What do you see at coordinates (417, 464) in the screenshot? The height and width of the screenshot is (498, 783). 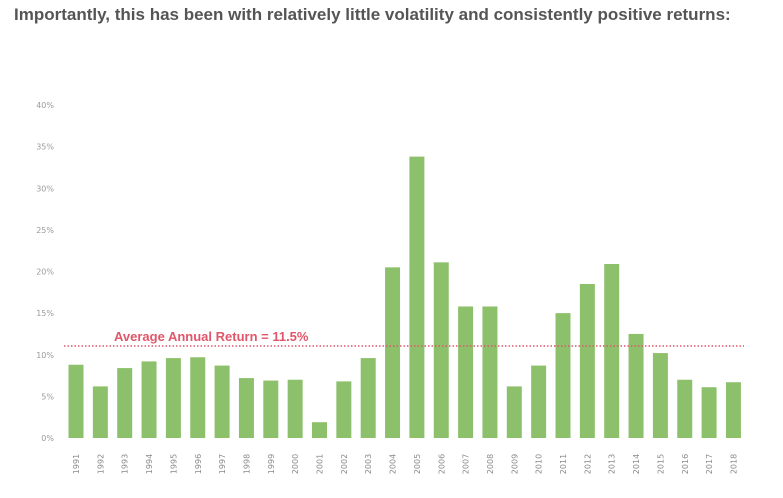 I see `x-tick-label: 2005` at bounding box center [417, 464].